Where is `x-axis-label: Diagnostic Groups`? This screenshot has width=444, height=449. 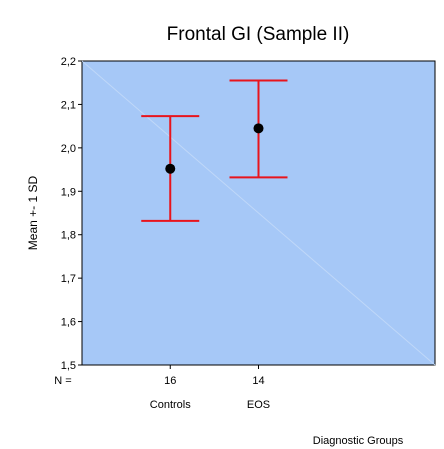 x-axis-label: Diagnostic Groups is located at coordinates (358, 441).